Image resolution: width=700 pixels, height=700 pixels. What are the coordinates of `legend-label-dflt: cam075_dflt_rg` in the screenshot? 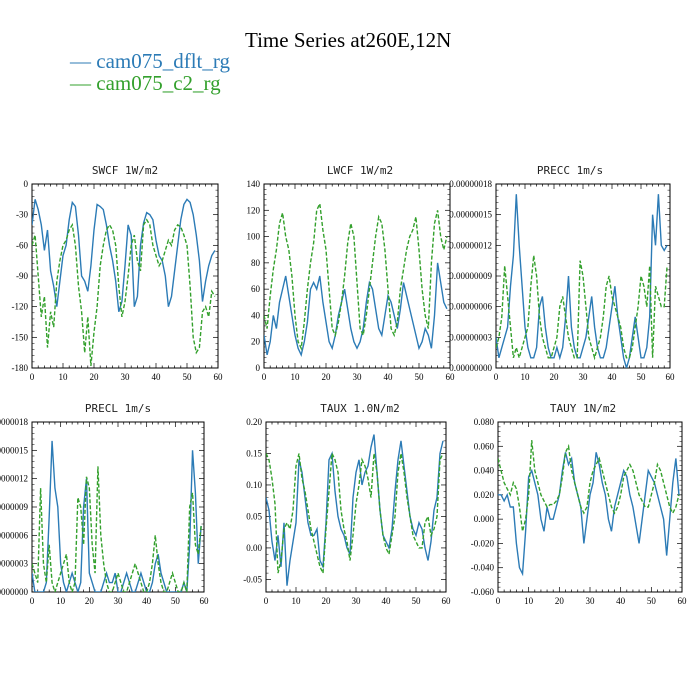 It's located at (163, 61).